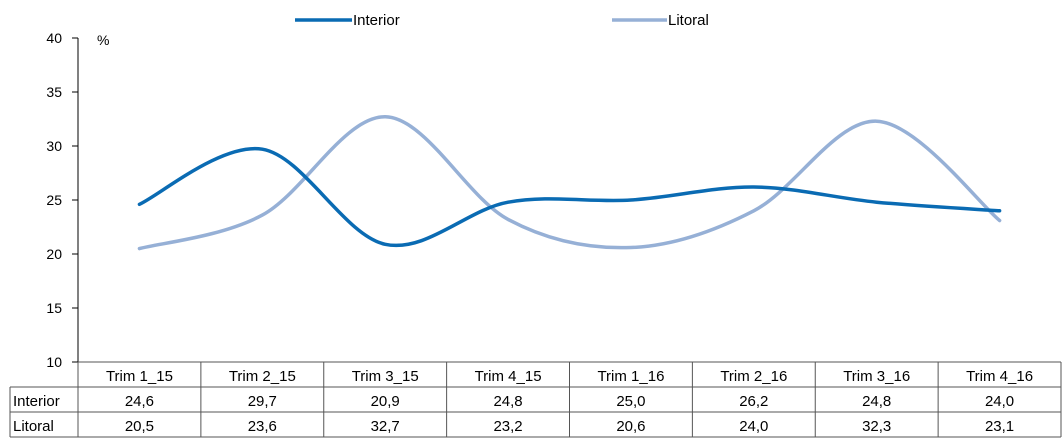 This screenshot has height=448, width=1063. What do you see at coordinates (385, 426) in the screenshot?
I see `data-label: 32,7` at bounding box center [385, 426].